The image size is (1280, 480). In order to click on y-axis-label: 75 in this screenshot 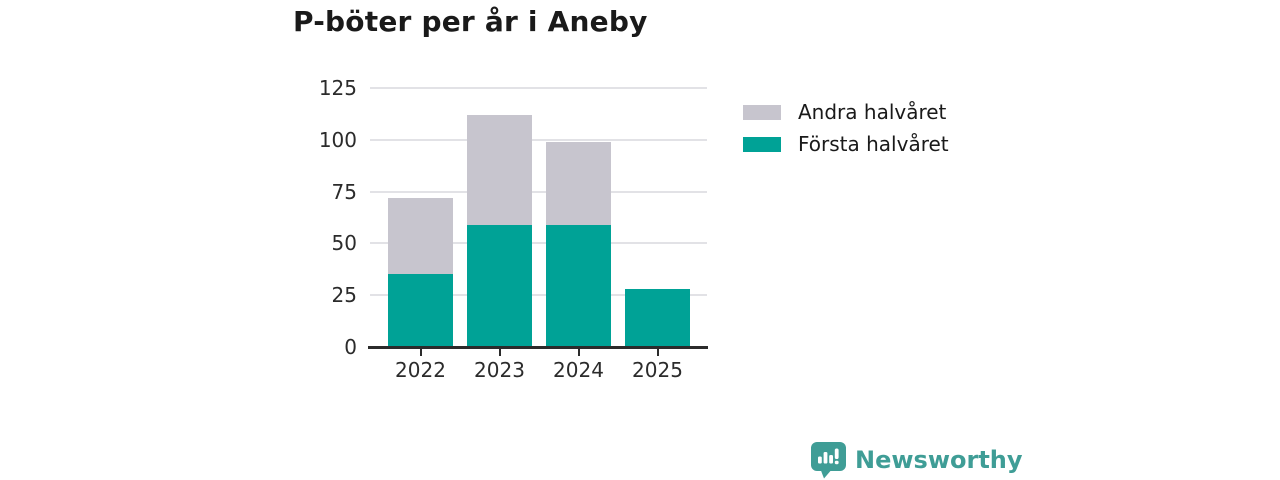, I will do `click(344, 191)`.